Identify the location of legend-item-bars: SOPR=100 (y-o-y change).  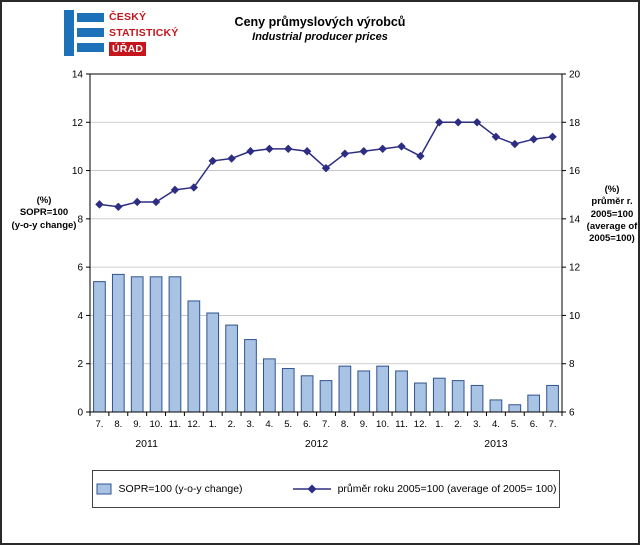
(169, 489).